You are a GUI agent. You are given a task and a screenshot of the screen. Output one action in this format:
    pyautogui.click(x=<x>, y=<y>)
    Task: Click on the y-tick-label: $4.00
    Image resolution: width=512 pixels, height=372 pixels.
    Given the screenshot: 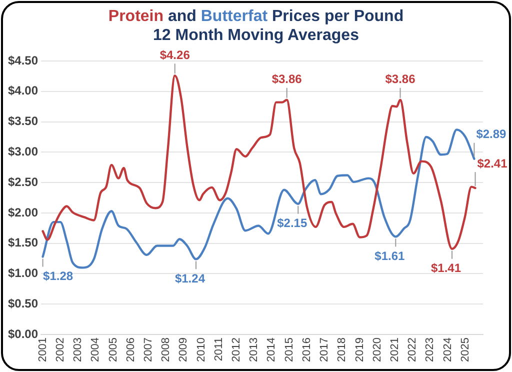 What is the action you would take?
    pyautogui.click(x=23, y=91)
    